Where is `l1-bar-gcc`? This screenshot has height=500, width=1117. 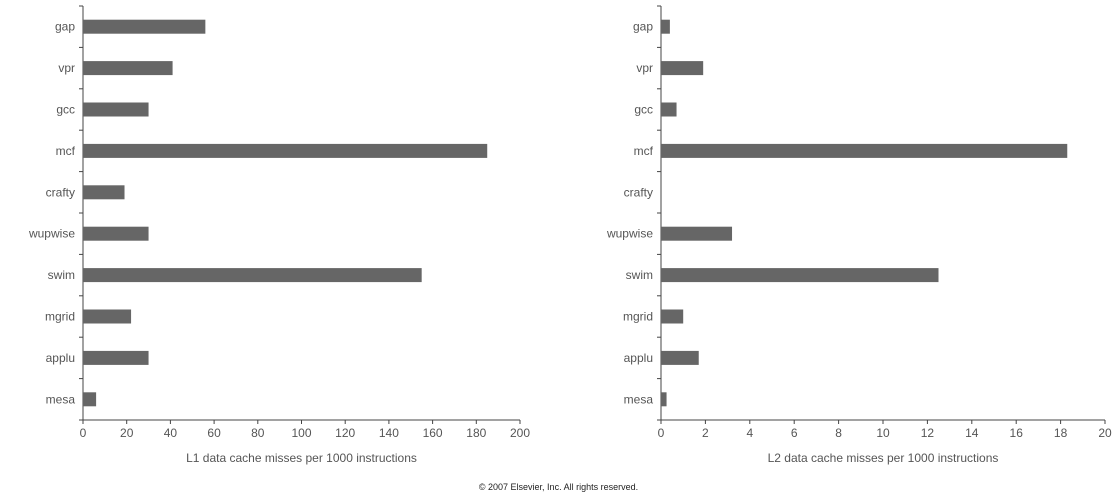
l1-bar-gcc is located at coordinates (116, 109).